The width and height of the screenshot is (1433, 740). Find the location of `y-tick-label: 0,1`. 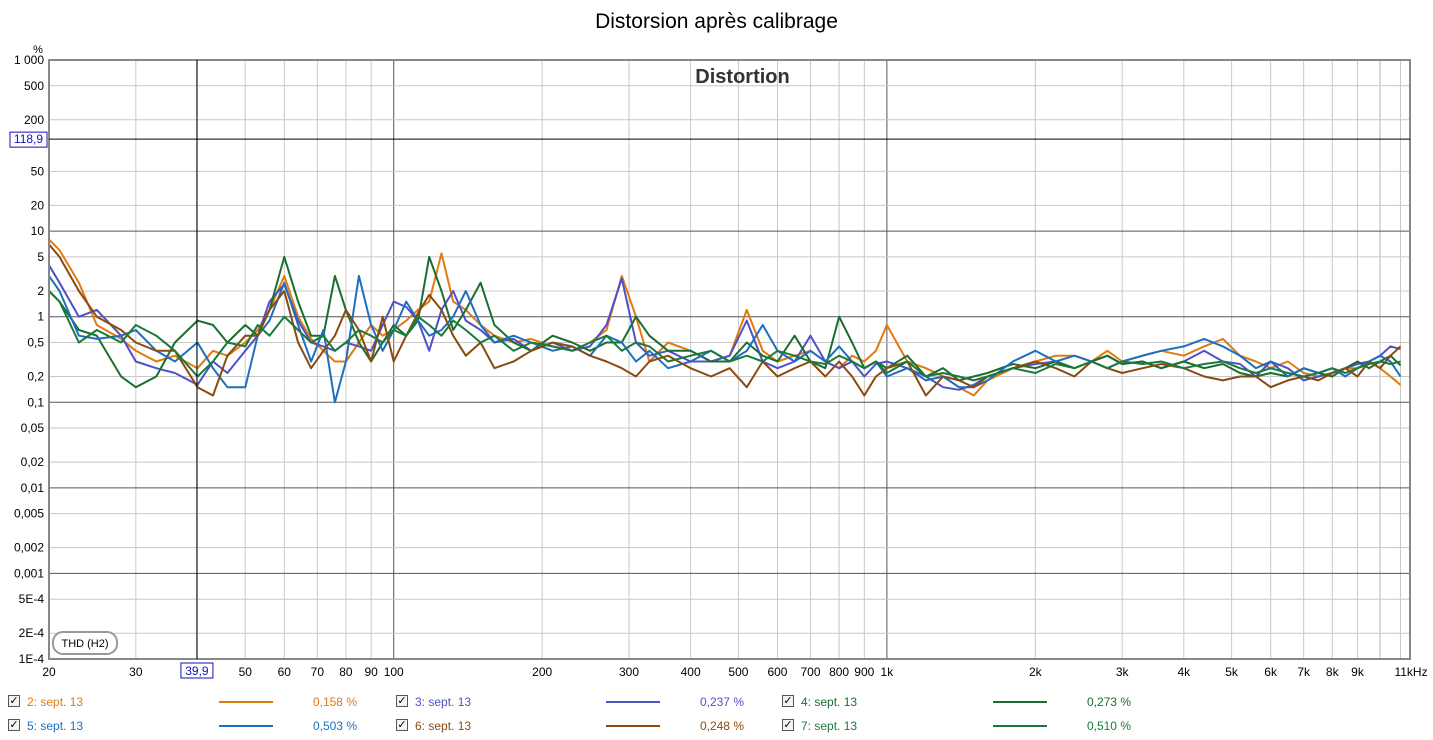

y-tick-label: 0,1 is located at coordinates (35, 402).